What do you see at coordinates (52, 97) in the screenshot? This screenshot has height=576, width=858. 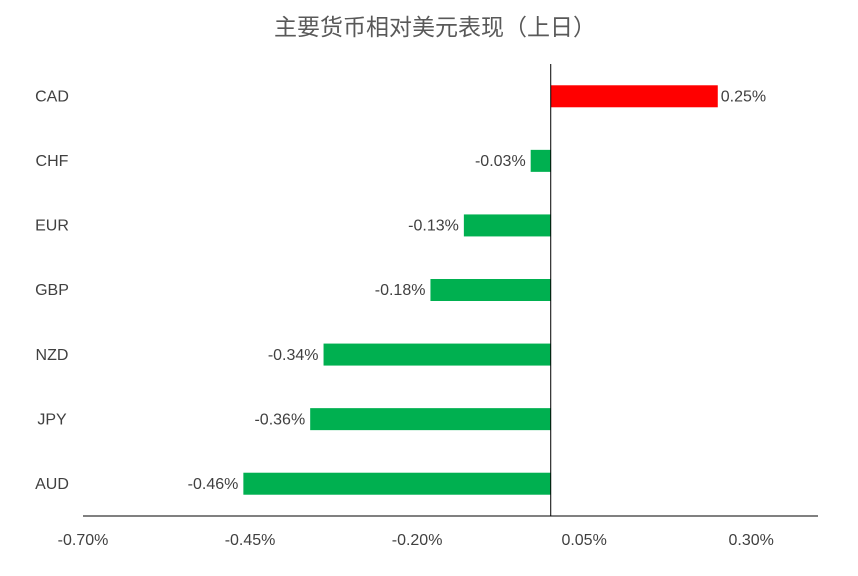 I see `y-tick-label: CAD` at bounding box center [52, 97].